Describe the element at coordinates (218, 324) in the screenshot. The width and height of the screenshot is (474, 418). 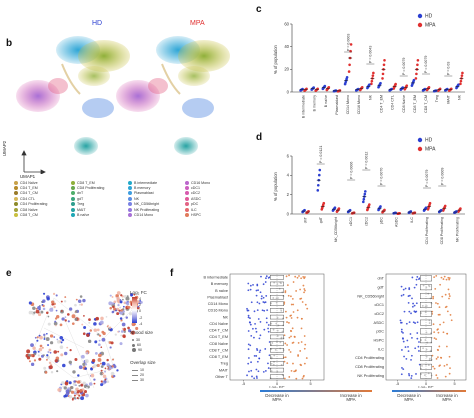
I see `row-label: CD4 Naïve` at that location.